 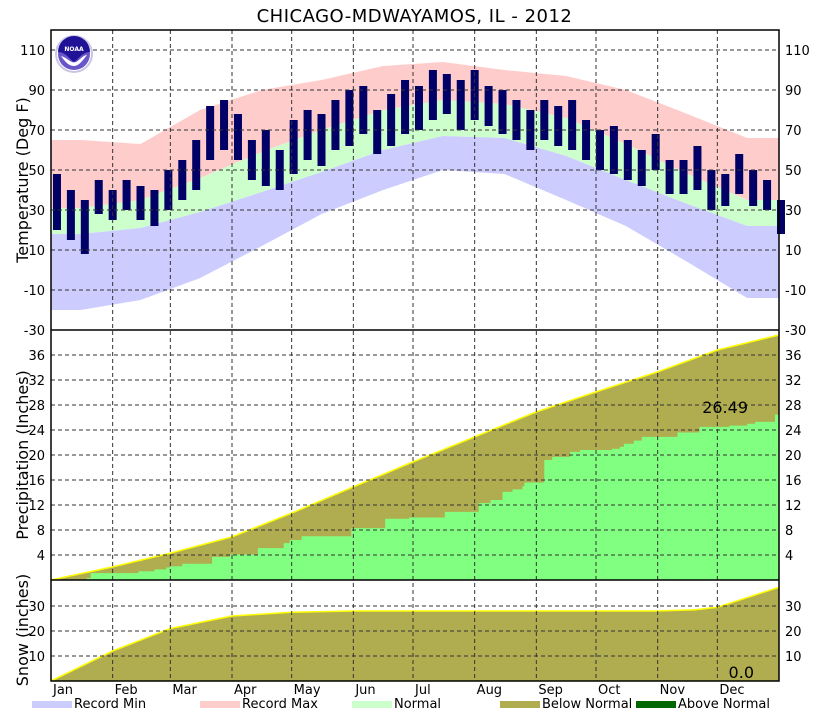 What do you see at coordinates (795, 331) in the screenshot?
I see `temp-tick-right: -30` at bounding box center [795, 331].